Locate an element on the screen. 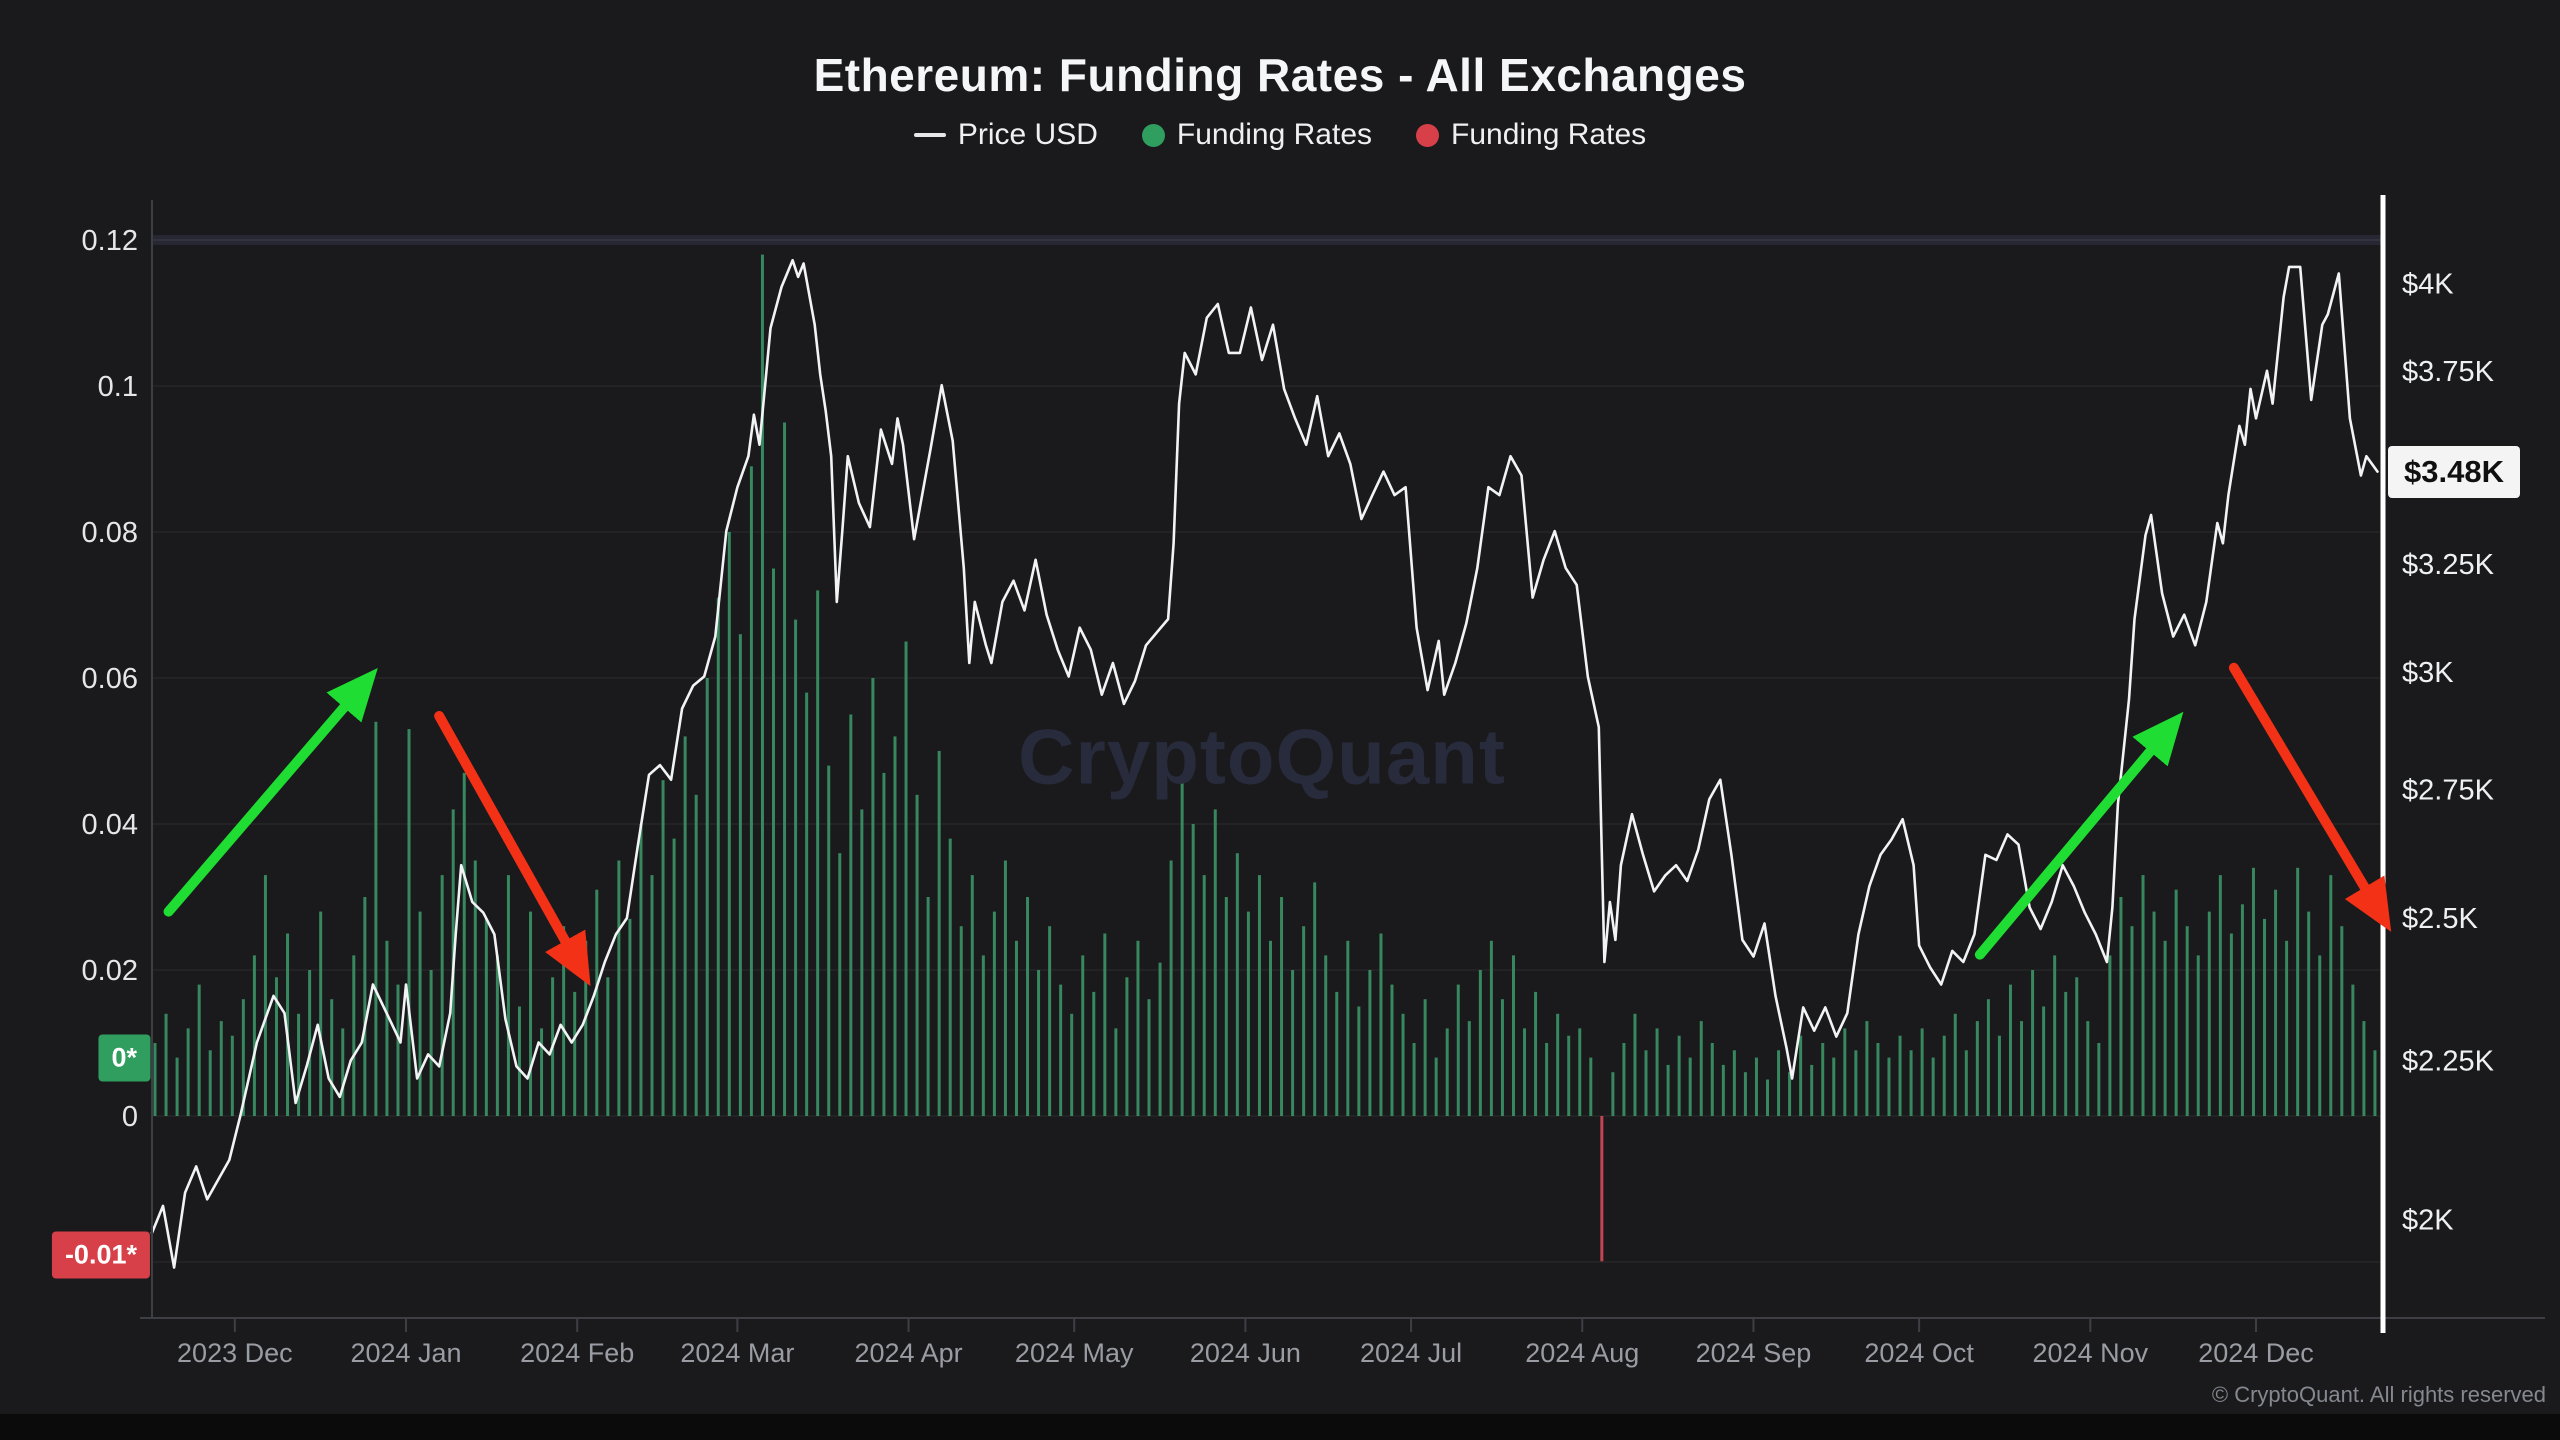 Image resolution: width=2560 pixels, height=1440 pixels. legend-item-funding-positive: Funding Rates is located at coordinates (1256, 135).